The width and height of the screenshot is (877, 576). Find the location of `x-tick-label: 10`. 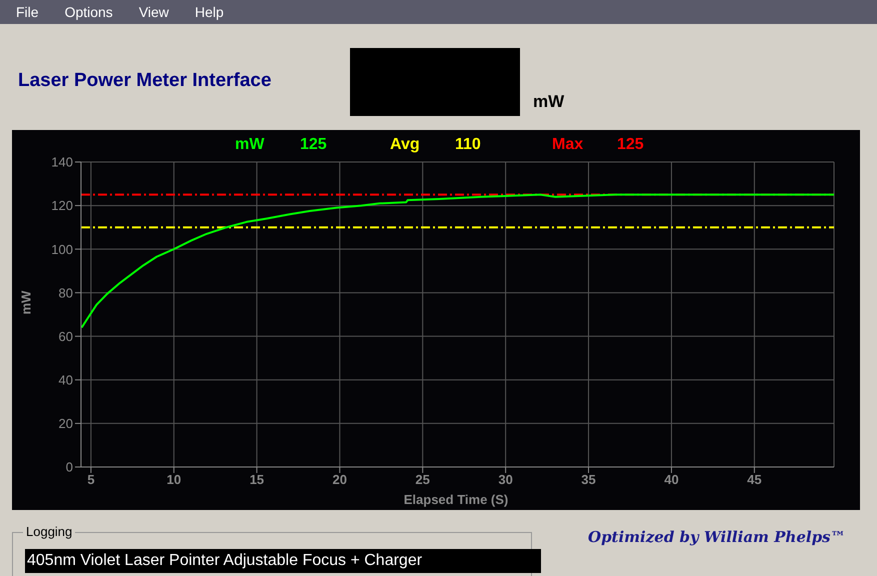

x-tick-label: 10 is located at coordinates (174, 480).